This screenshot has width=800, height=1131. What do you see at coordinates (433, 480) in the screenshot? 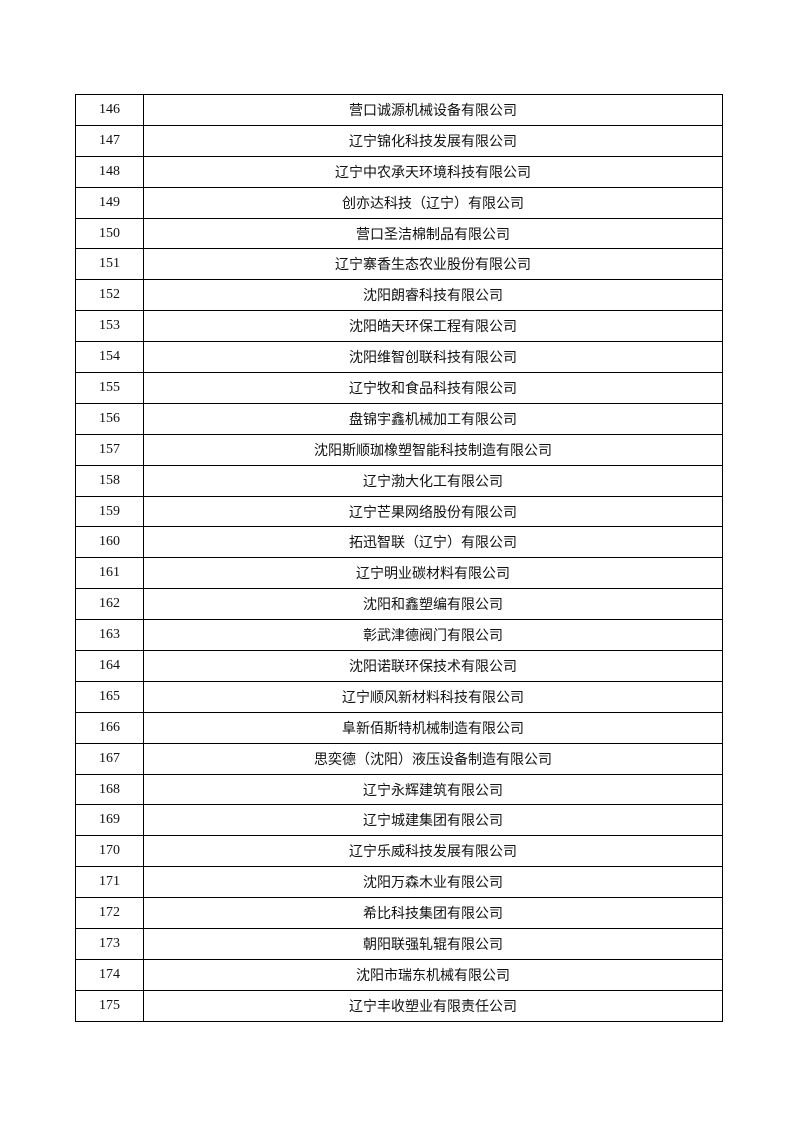
I see `company-name: 辽宁渤大化工有限公司` at bounding box center [433, 480].